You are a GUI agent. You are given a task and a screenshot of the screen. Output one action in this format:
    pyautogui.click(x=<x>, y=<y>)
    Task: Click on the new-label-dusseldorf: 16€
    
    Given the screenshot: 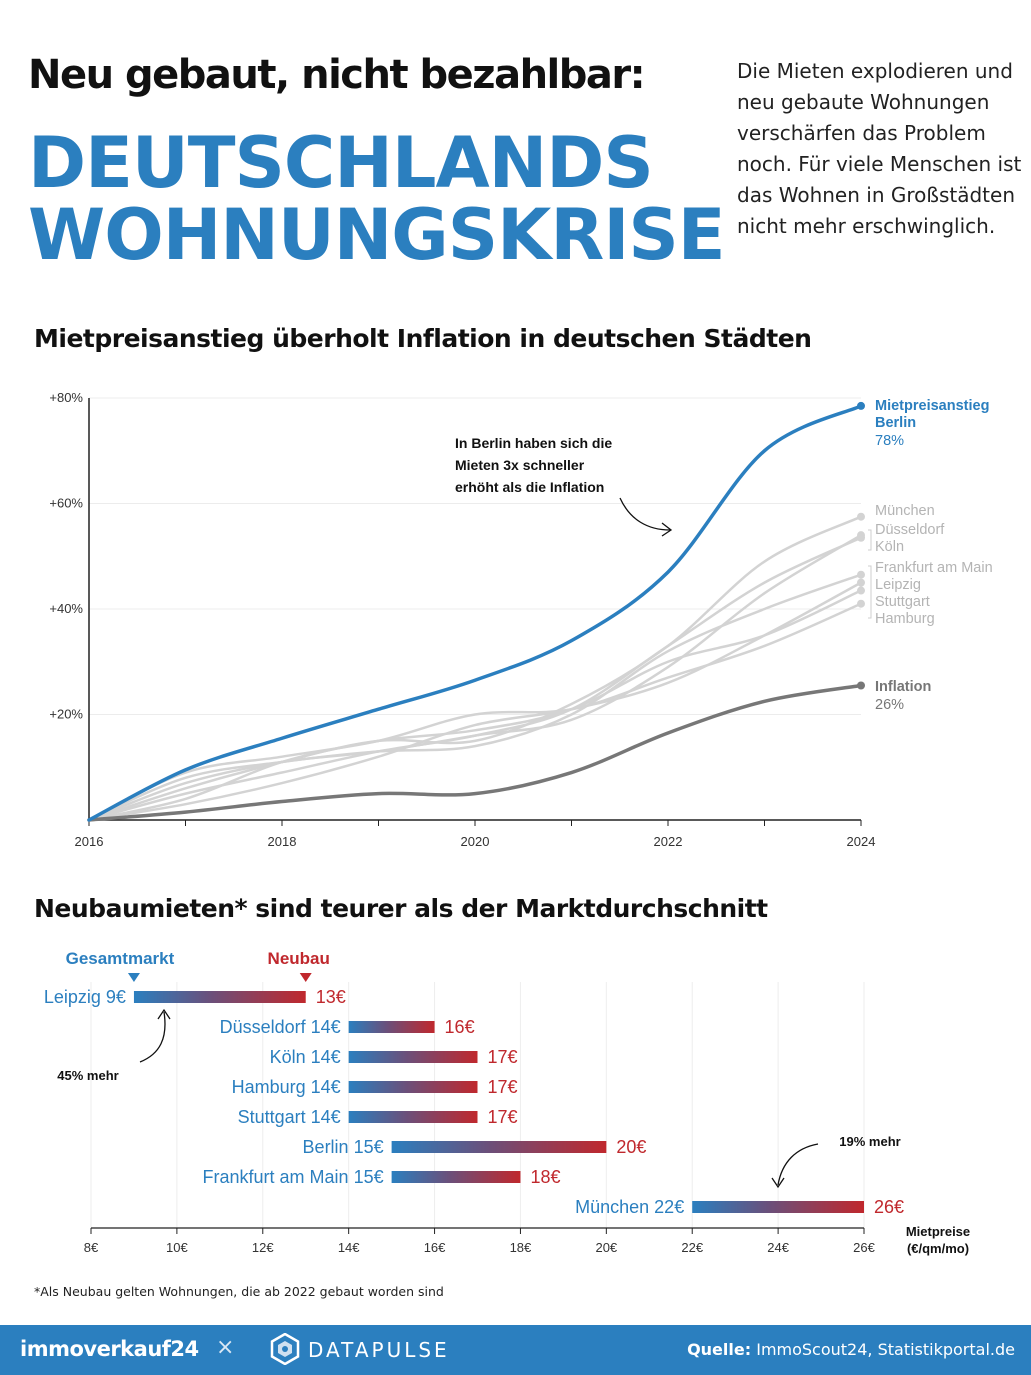 What is the action you would take?
    pyautogui.click(x=460, y=1027)
    